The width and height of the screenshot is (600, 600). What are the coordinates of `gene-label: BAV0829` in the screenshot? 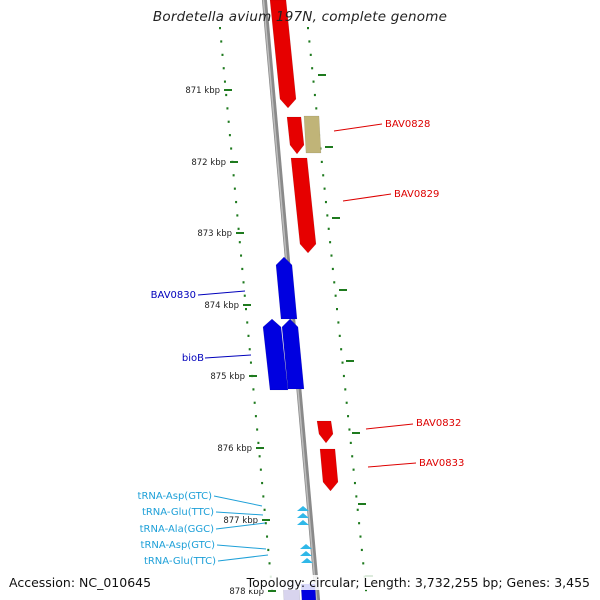 It's located at (416, 194).